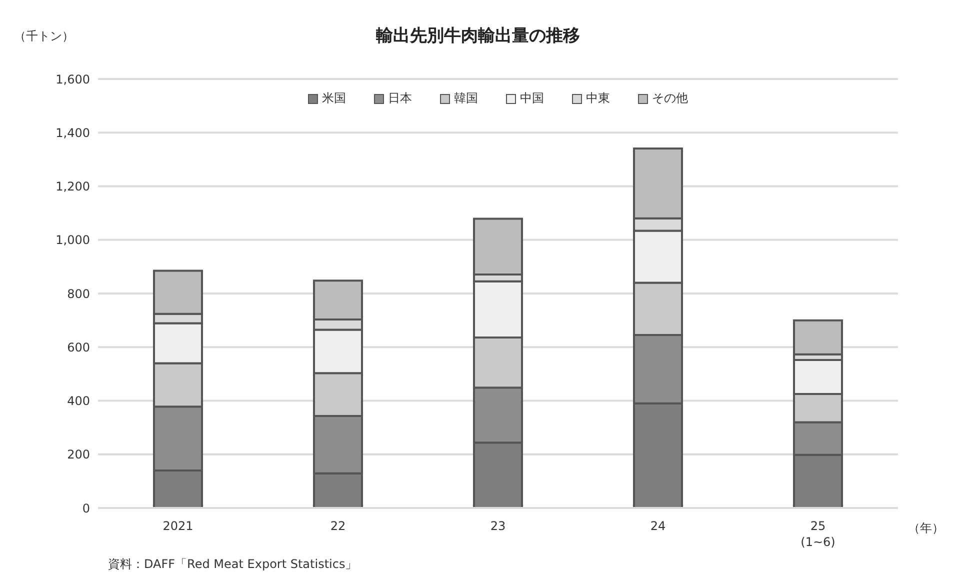 This screenshot has width=955, height=586. What do you see at coordinates (498, 526) in the screenshot?
I see `x-tick-label: 23` at bounding box center [498, 526].